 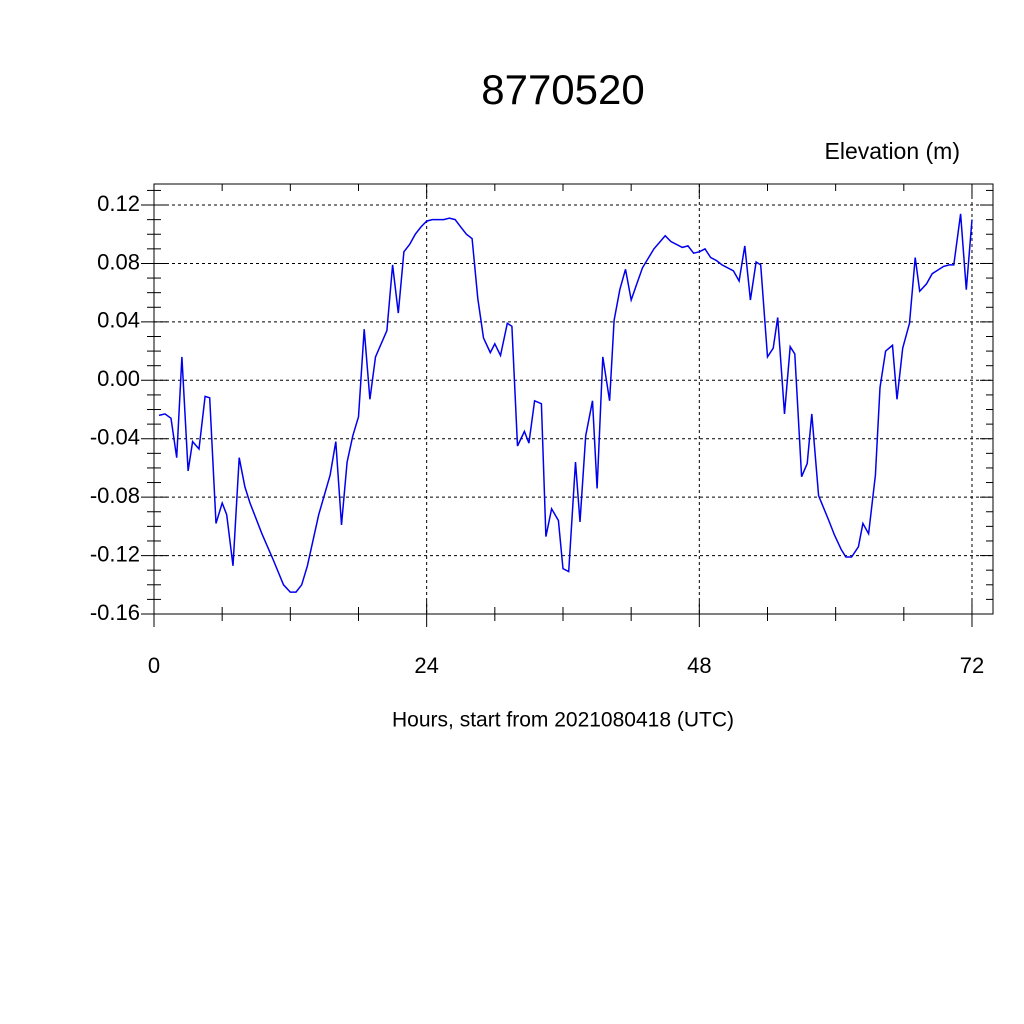 I want to click on axis-unit: Elevation (m), so click(x=892, y=151).